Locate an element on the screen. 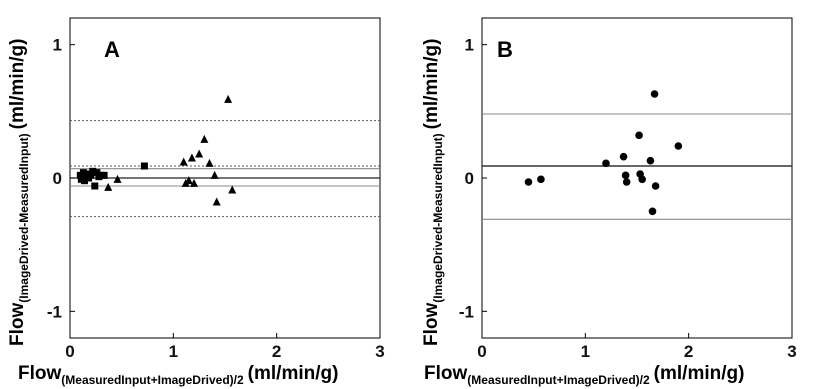  y-tick-label-a-2: -1 is located at coordinates (54, 311).